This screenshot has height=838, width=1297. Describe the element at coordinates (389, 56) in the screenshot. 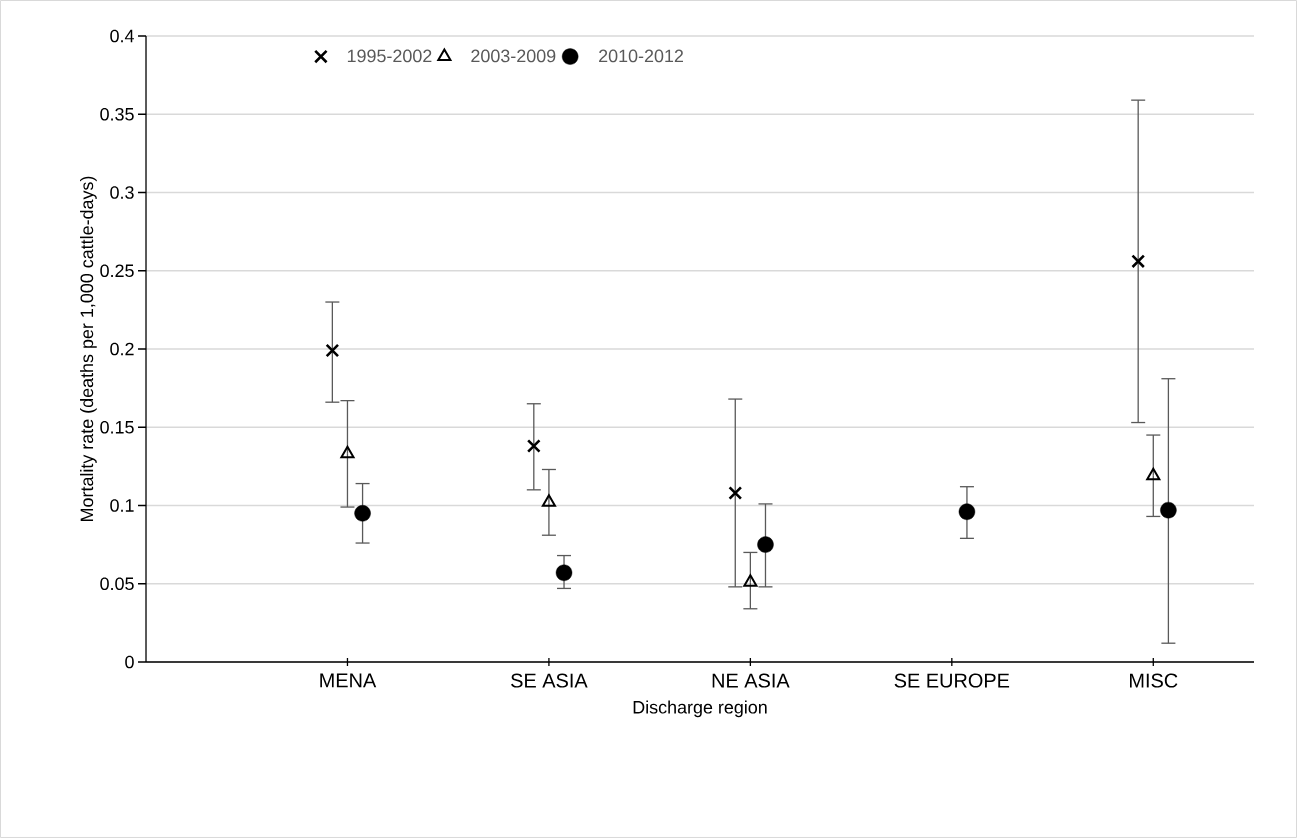

I see `legend-label: 1995-2002` at that location.